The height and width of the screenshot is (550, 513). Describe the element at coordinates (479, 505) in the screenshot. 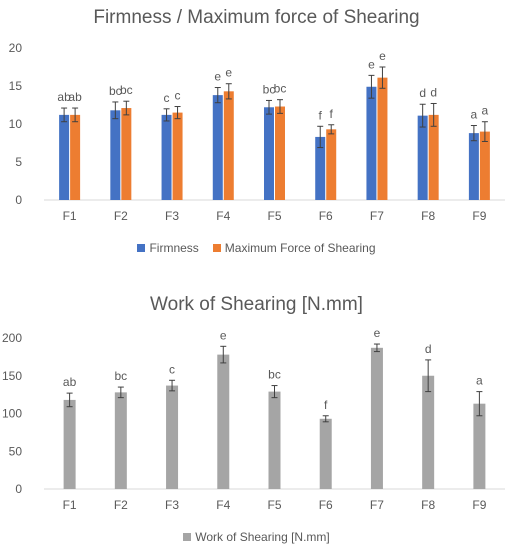

I see `chart-2-x-tick-label: F9` at that location.